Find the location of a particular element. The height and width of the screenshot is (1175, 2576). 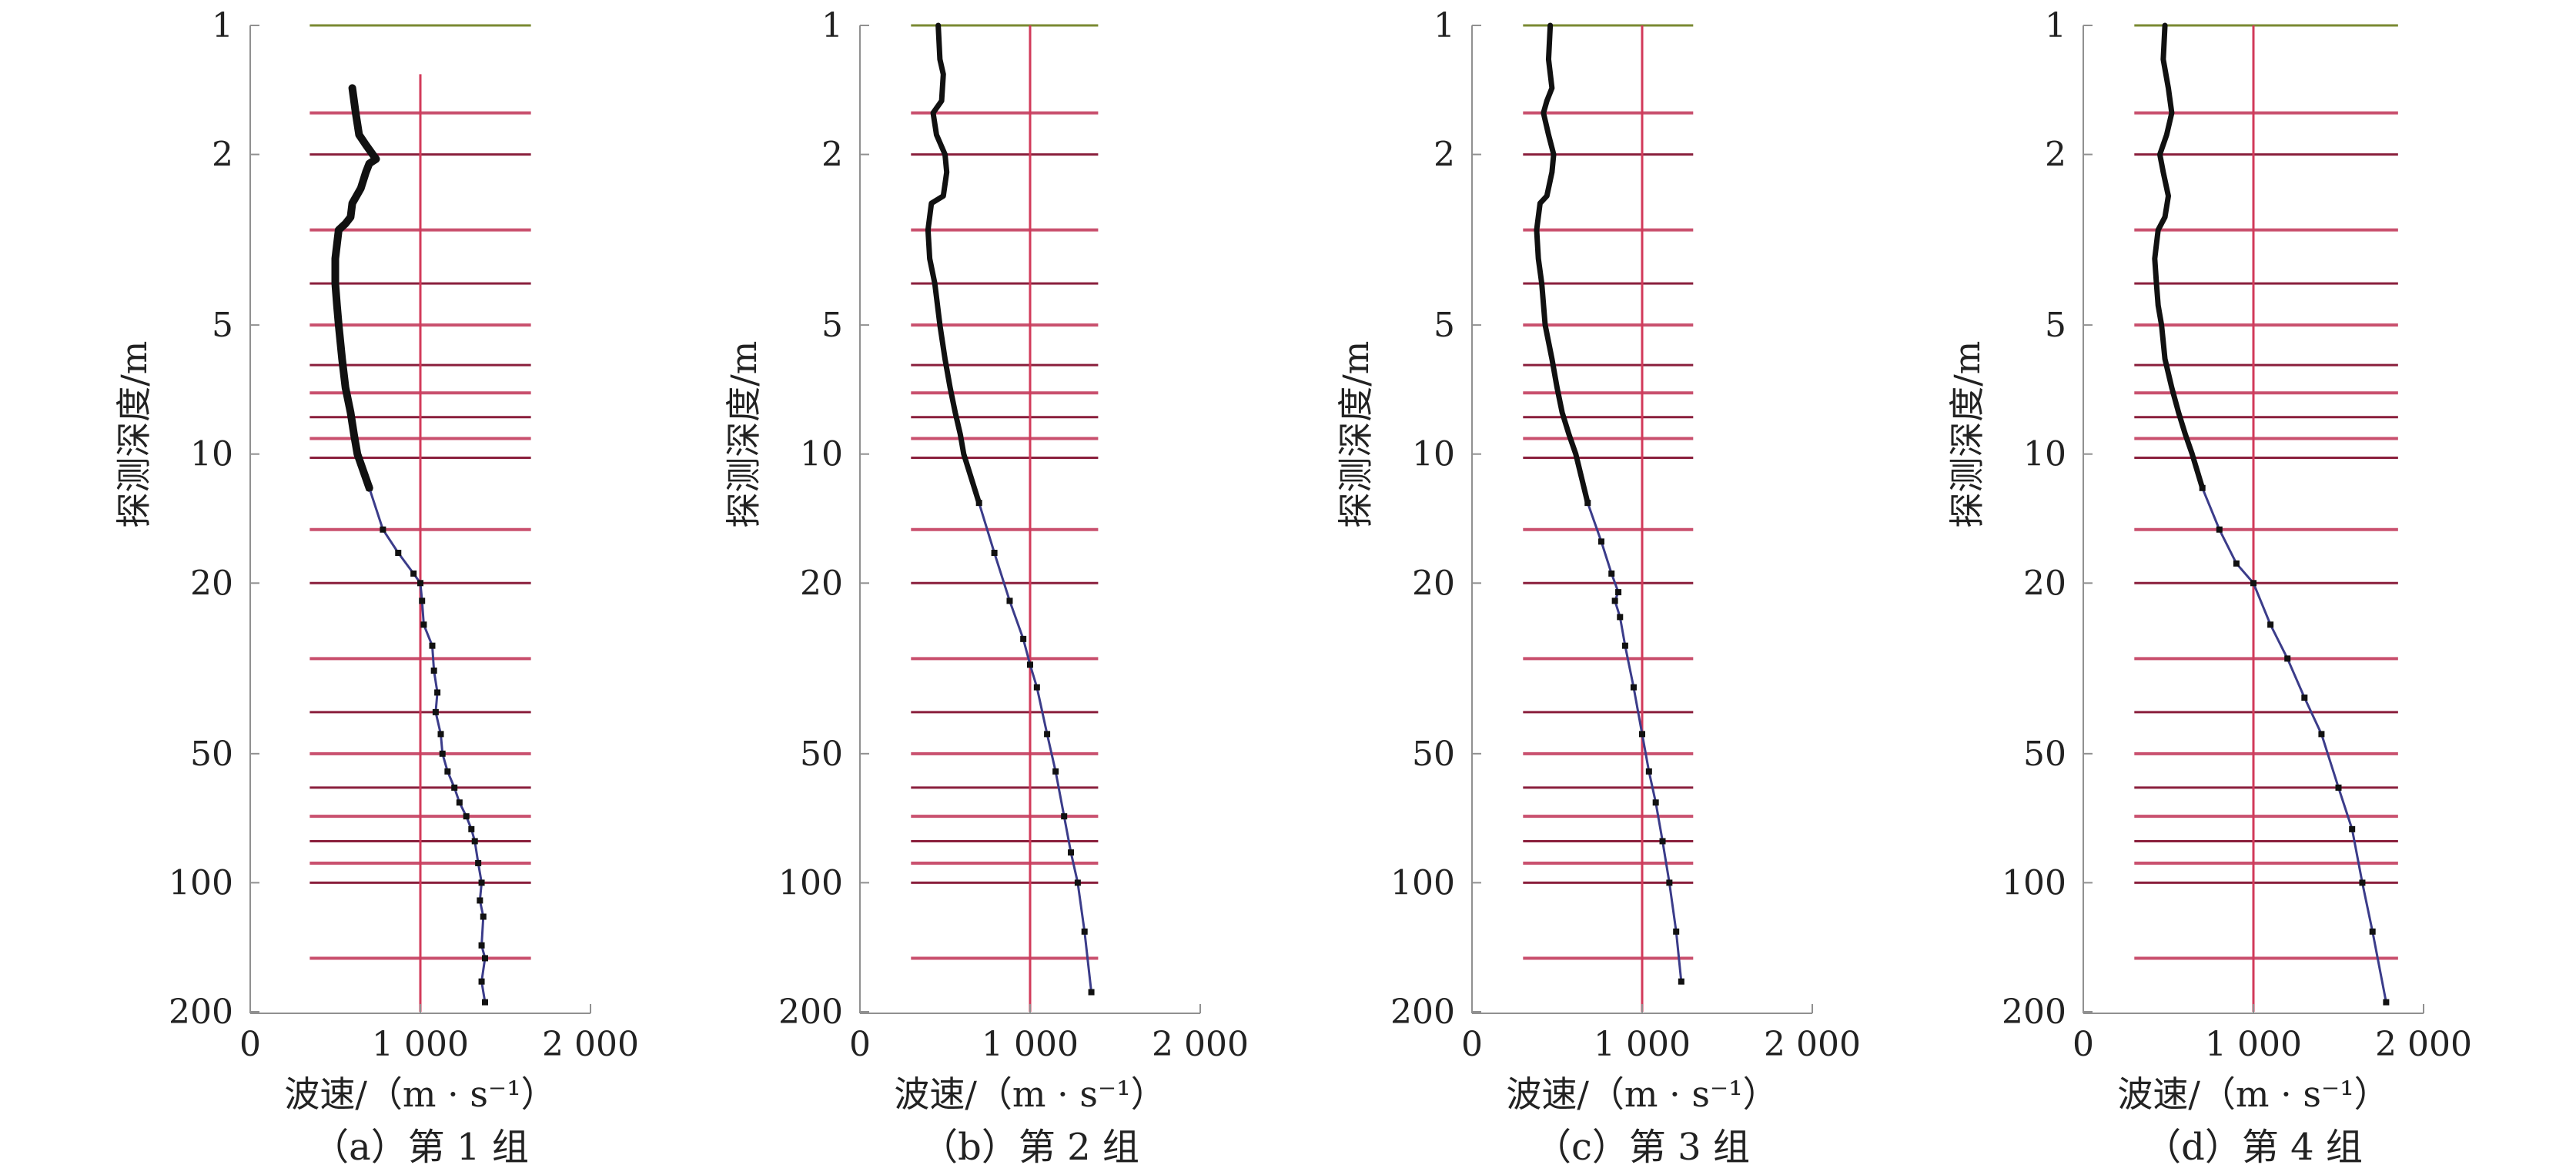

y-tick-label: 1 is located at coordinates (223, 25).